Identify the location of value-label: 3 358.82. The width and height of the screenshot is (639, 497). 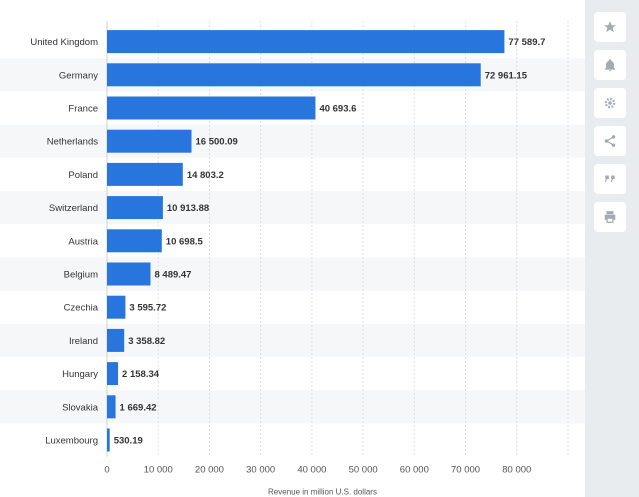
(146, 341).